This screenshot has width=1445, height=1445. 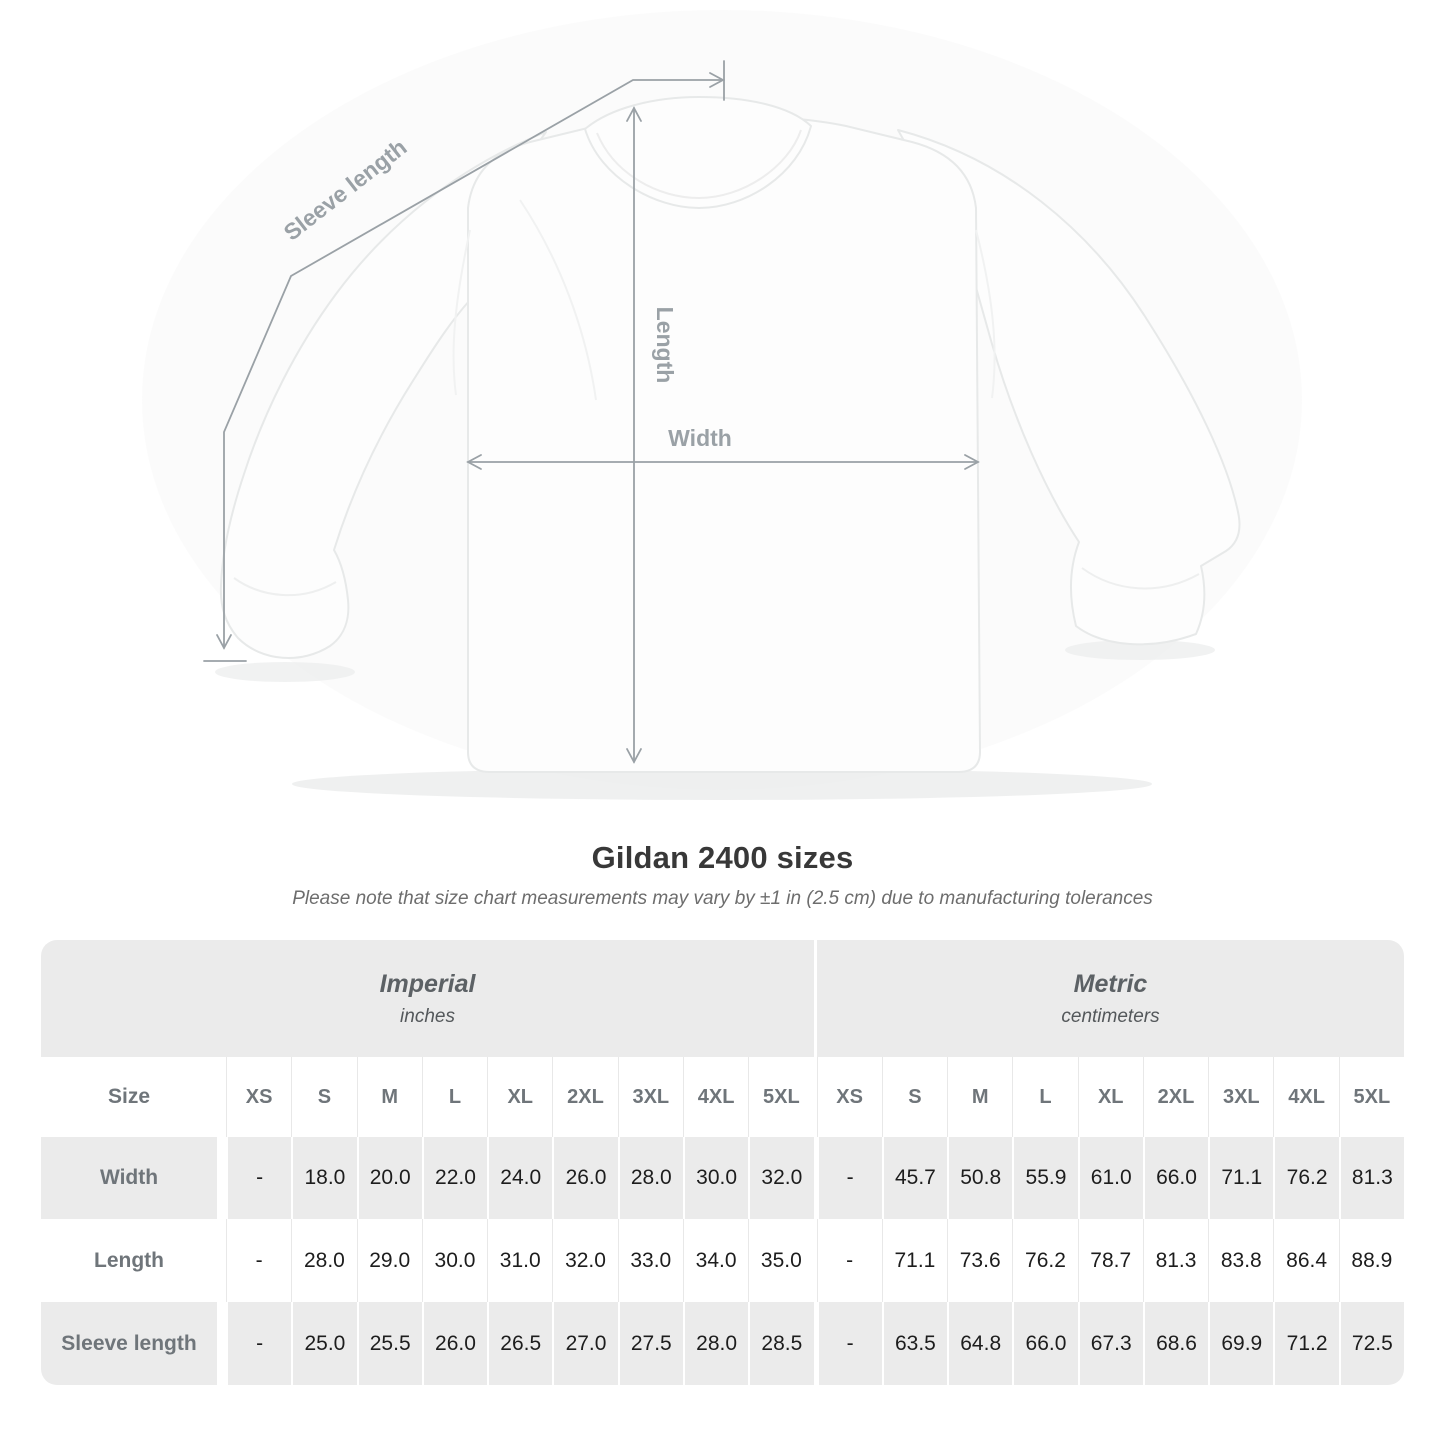 I want to click on table-cell: 31.0, so click(x=519, y=1260).